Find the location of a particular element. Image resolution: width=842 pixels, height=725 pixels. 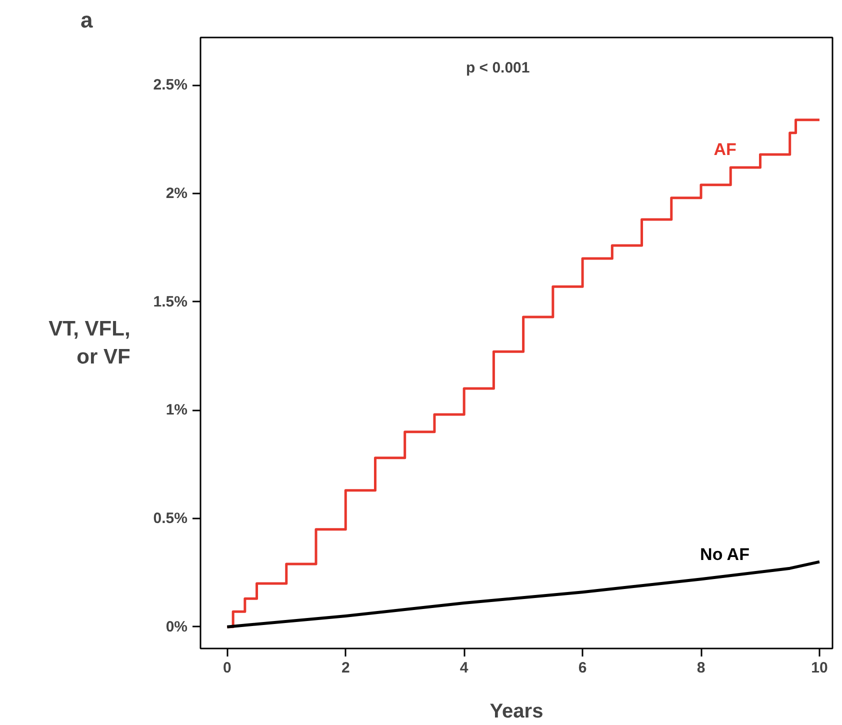

y-tick-label: 2.5% is located at coordinates (170, 85).